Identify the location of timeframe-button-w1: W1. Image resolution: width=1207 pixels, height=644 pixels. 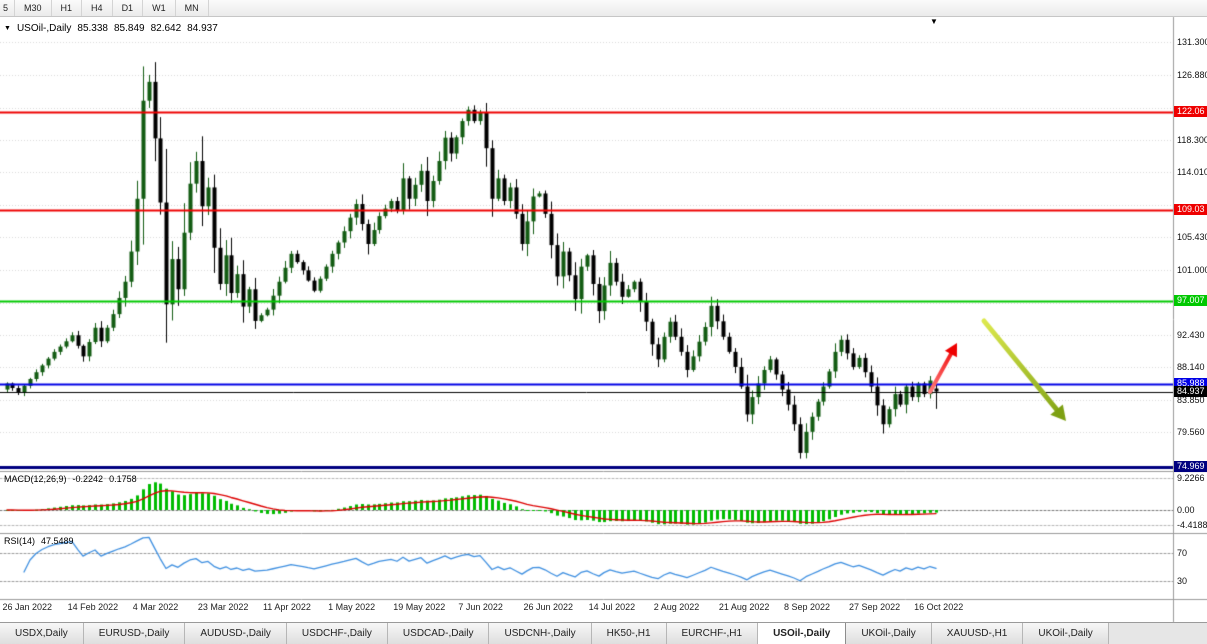
(159, 8).